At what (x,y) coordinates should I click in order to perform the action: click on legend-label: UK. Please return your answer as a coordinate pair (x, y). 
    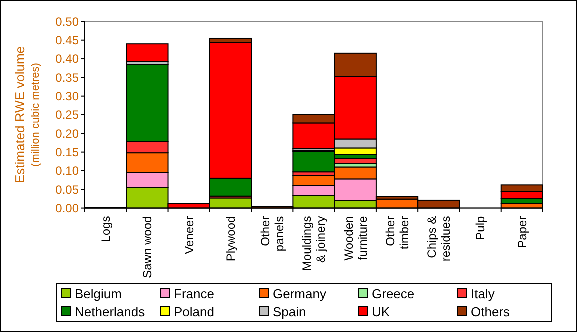
    Looking at the image, I should click on (381, 312).